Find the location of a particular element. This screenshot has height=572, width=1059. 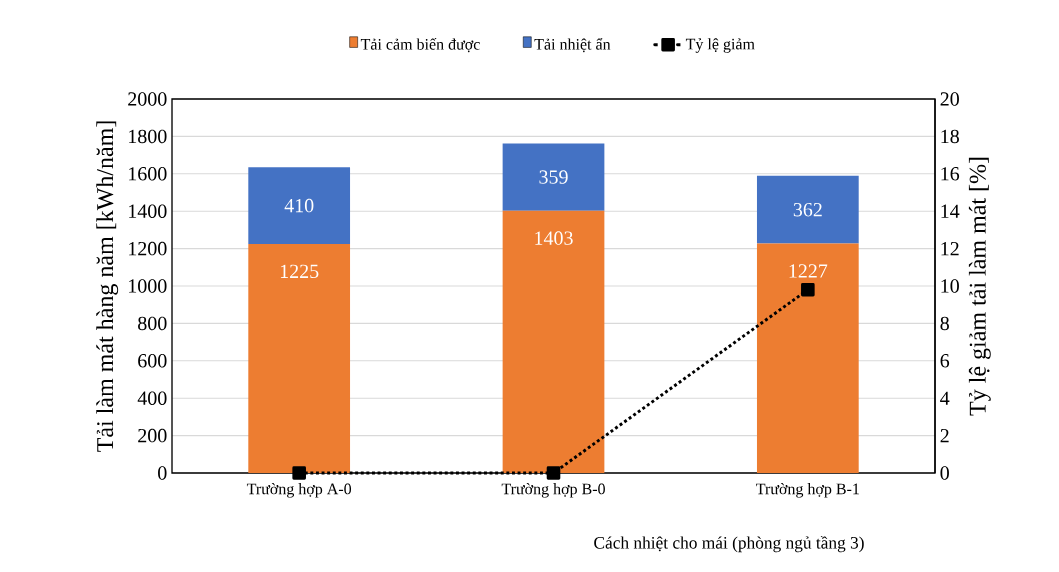

y2-tick-label: 10 is located at coordinates (950, 286).